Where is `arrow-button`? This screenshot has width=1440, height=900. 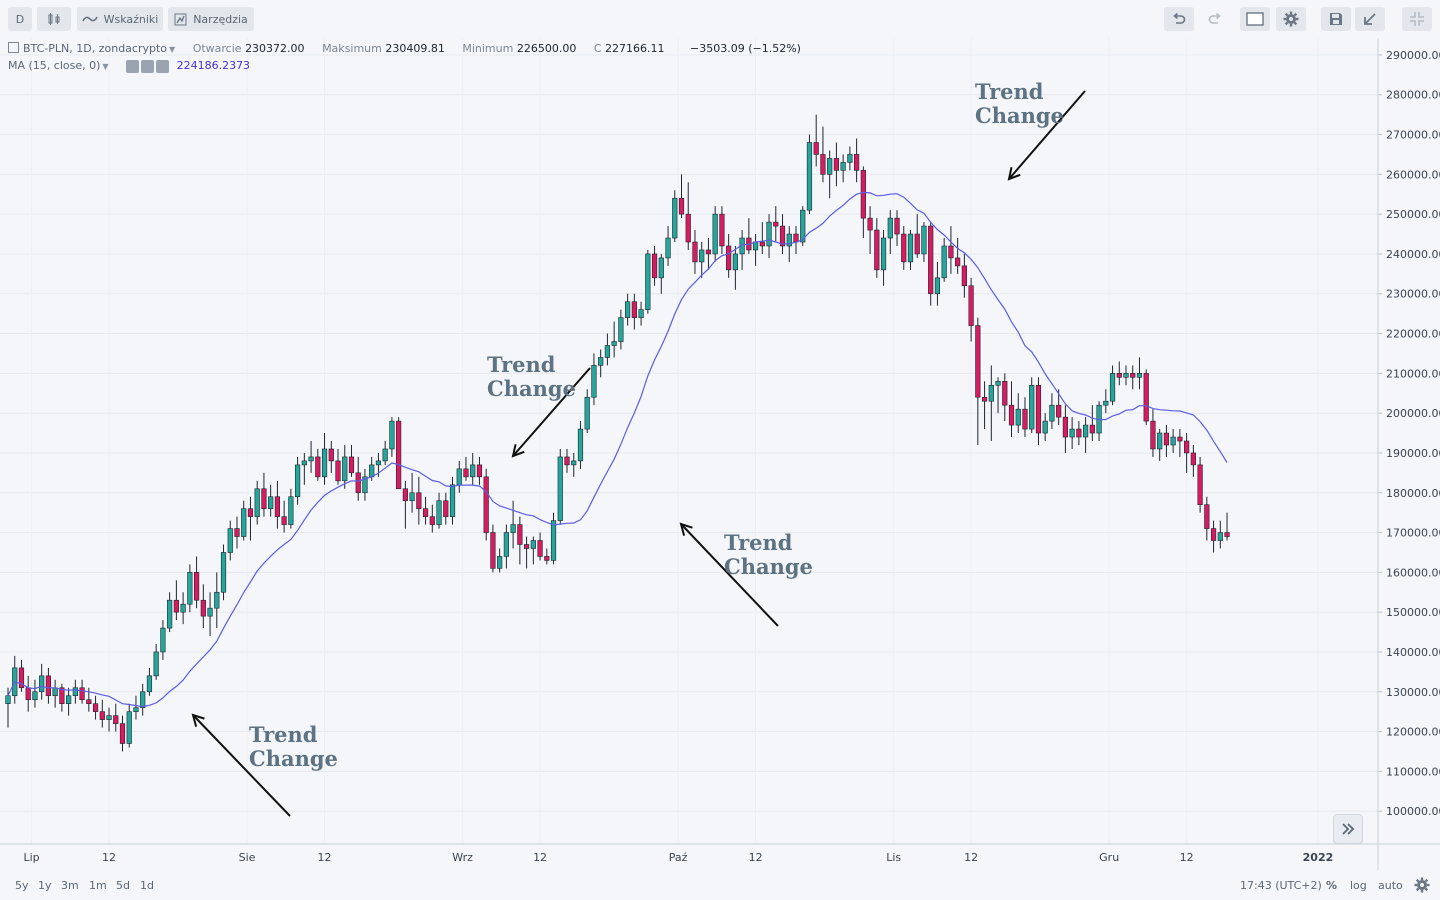 arrow-button is located at coordinates (1370, 19).